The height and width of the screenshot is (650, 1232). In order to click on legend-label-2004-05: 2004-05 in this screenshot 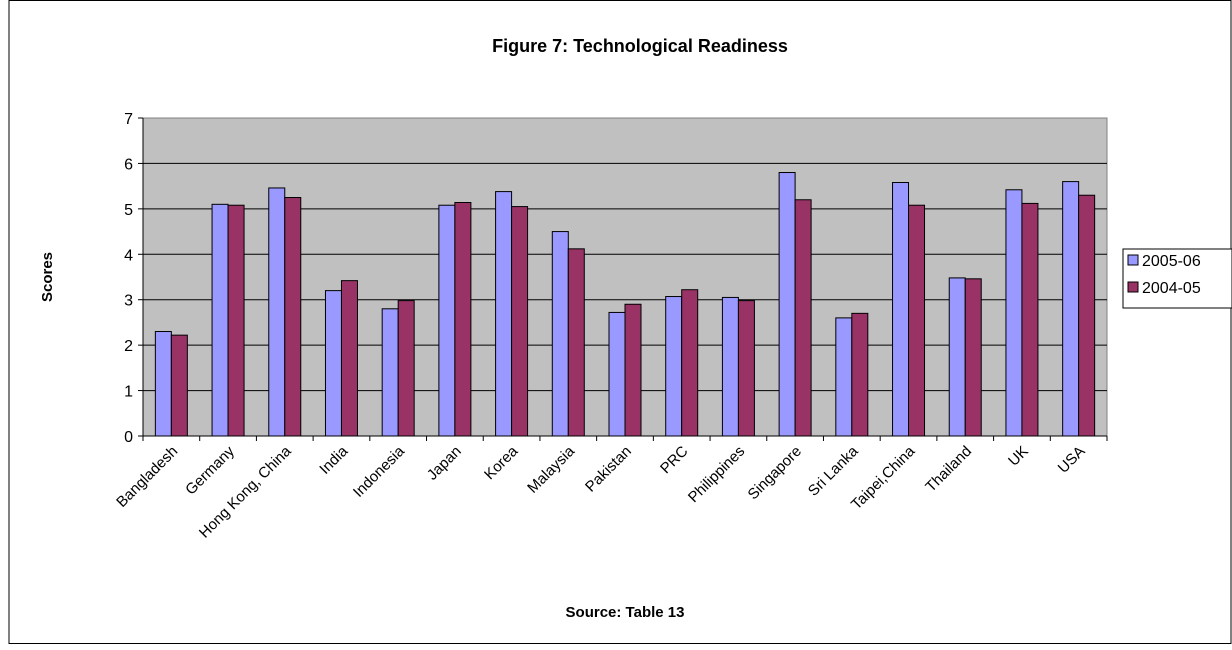, I will do `click(1171, 288)`.